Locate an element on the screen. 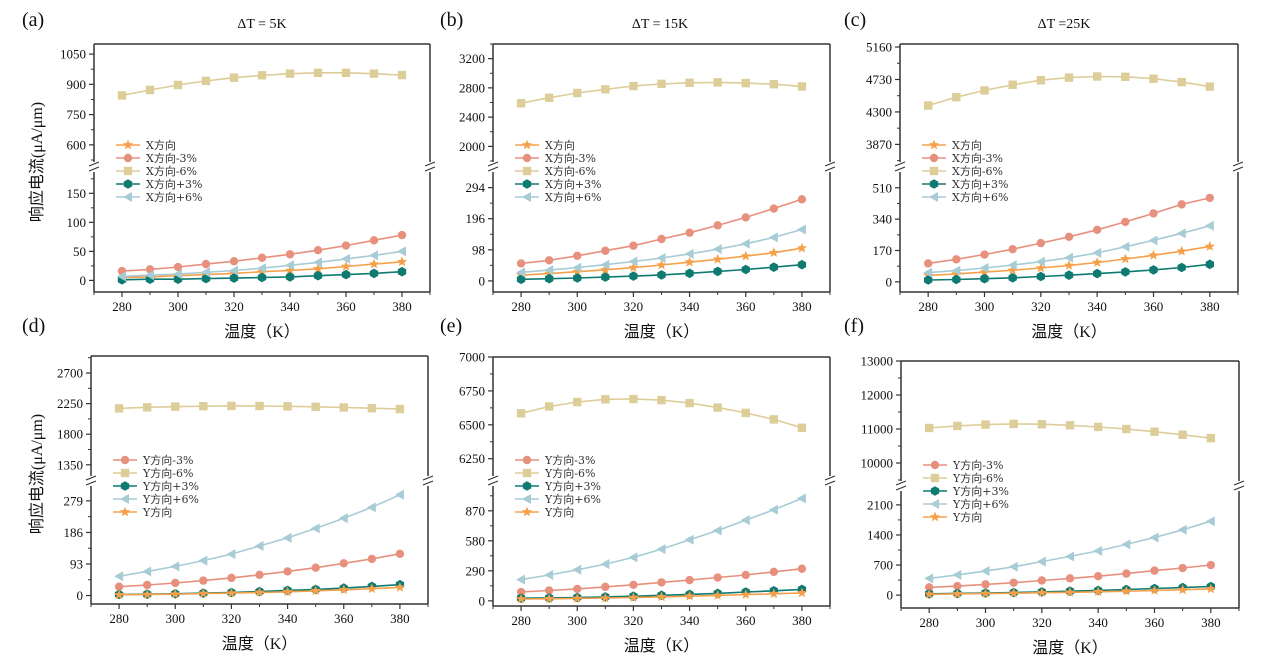 The width and height of the screenshot is (1280, 668). y-tick-label: 170 is located at coordinates (883, 250).